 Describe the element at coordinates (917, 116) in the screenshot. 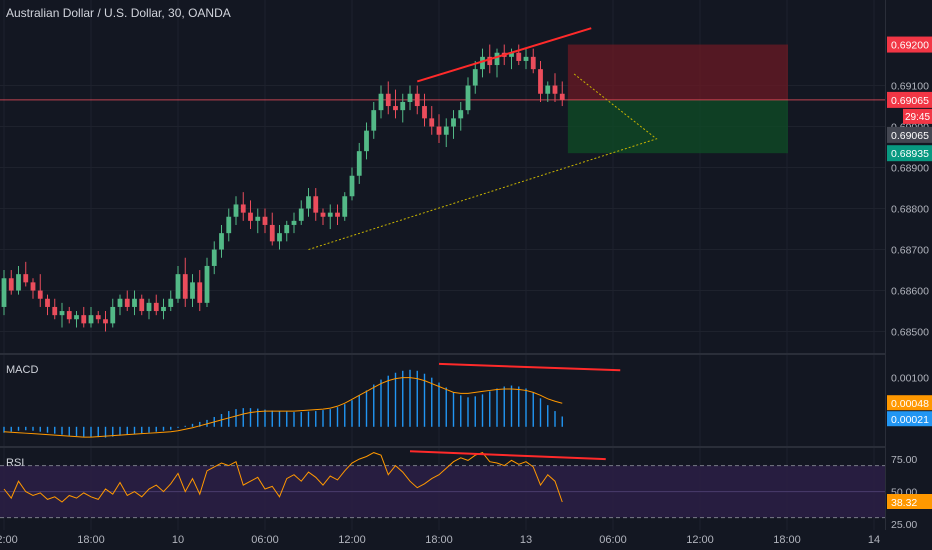

I see `countdown-bg` at that location.